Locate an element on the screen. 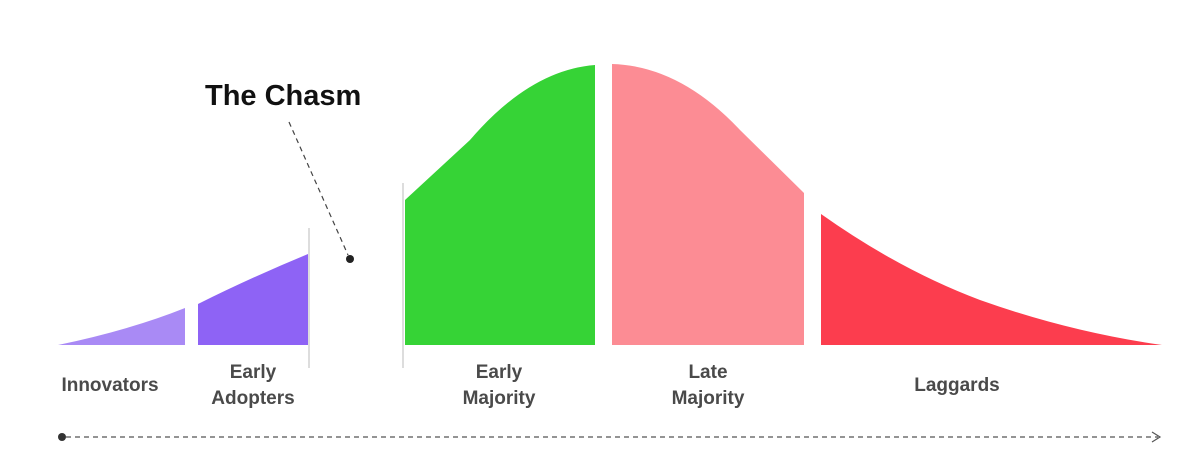 Image resolution: width=1200 pixels, height=475 pixels. segment-label: Early Majority is located at coordinates (499, 385).